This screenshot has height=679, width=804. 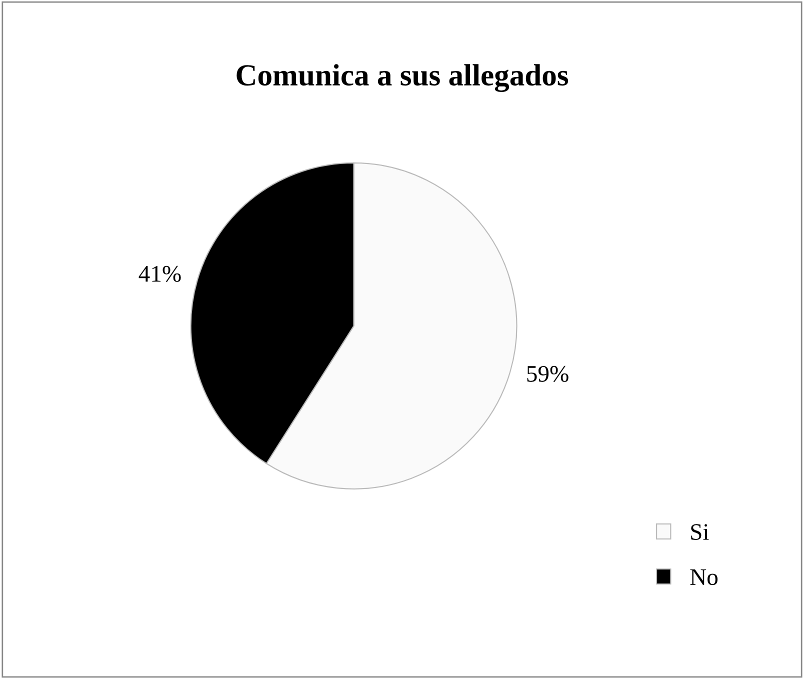 What do you see at coordinates (159, 274) in the screenshot?
I see `data-label: 41%` at bounding box center [159, 274].